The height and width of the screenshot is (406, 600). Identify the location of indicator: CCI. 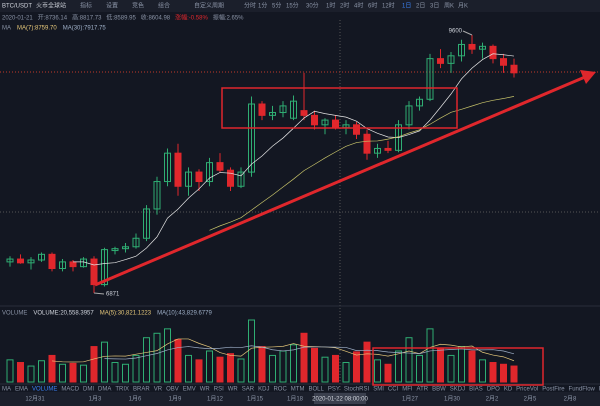
(393, 390).